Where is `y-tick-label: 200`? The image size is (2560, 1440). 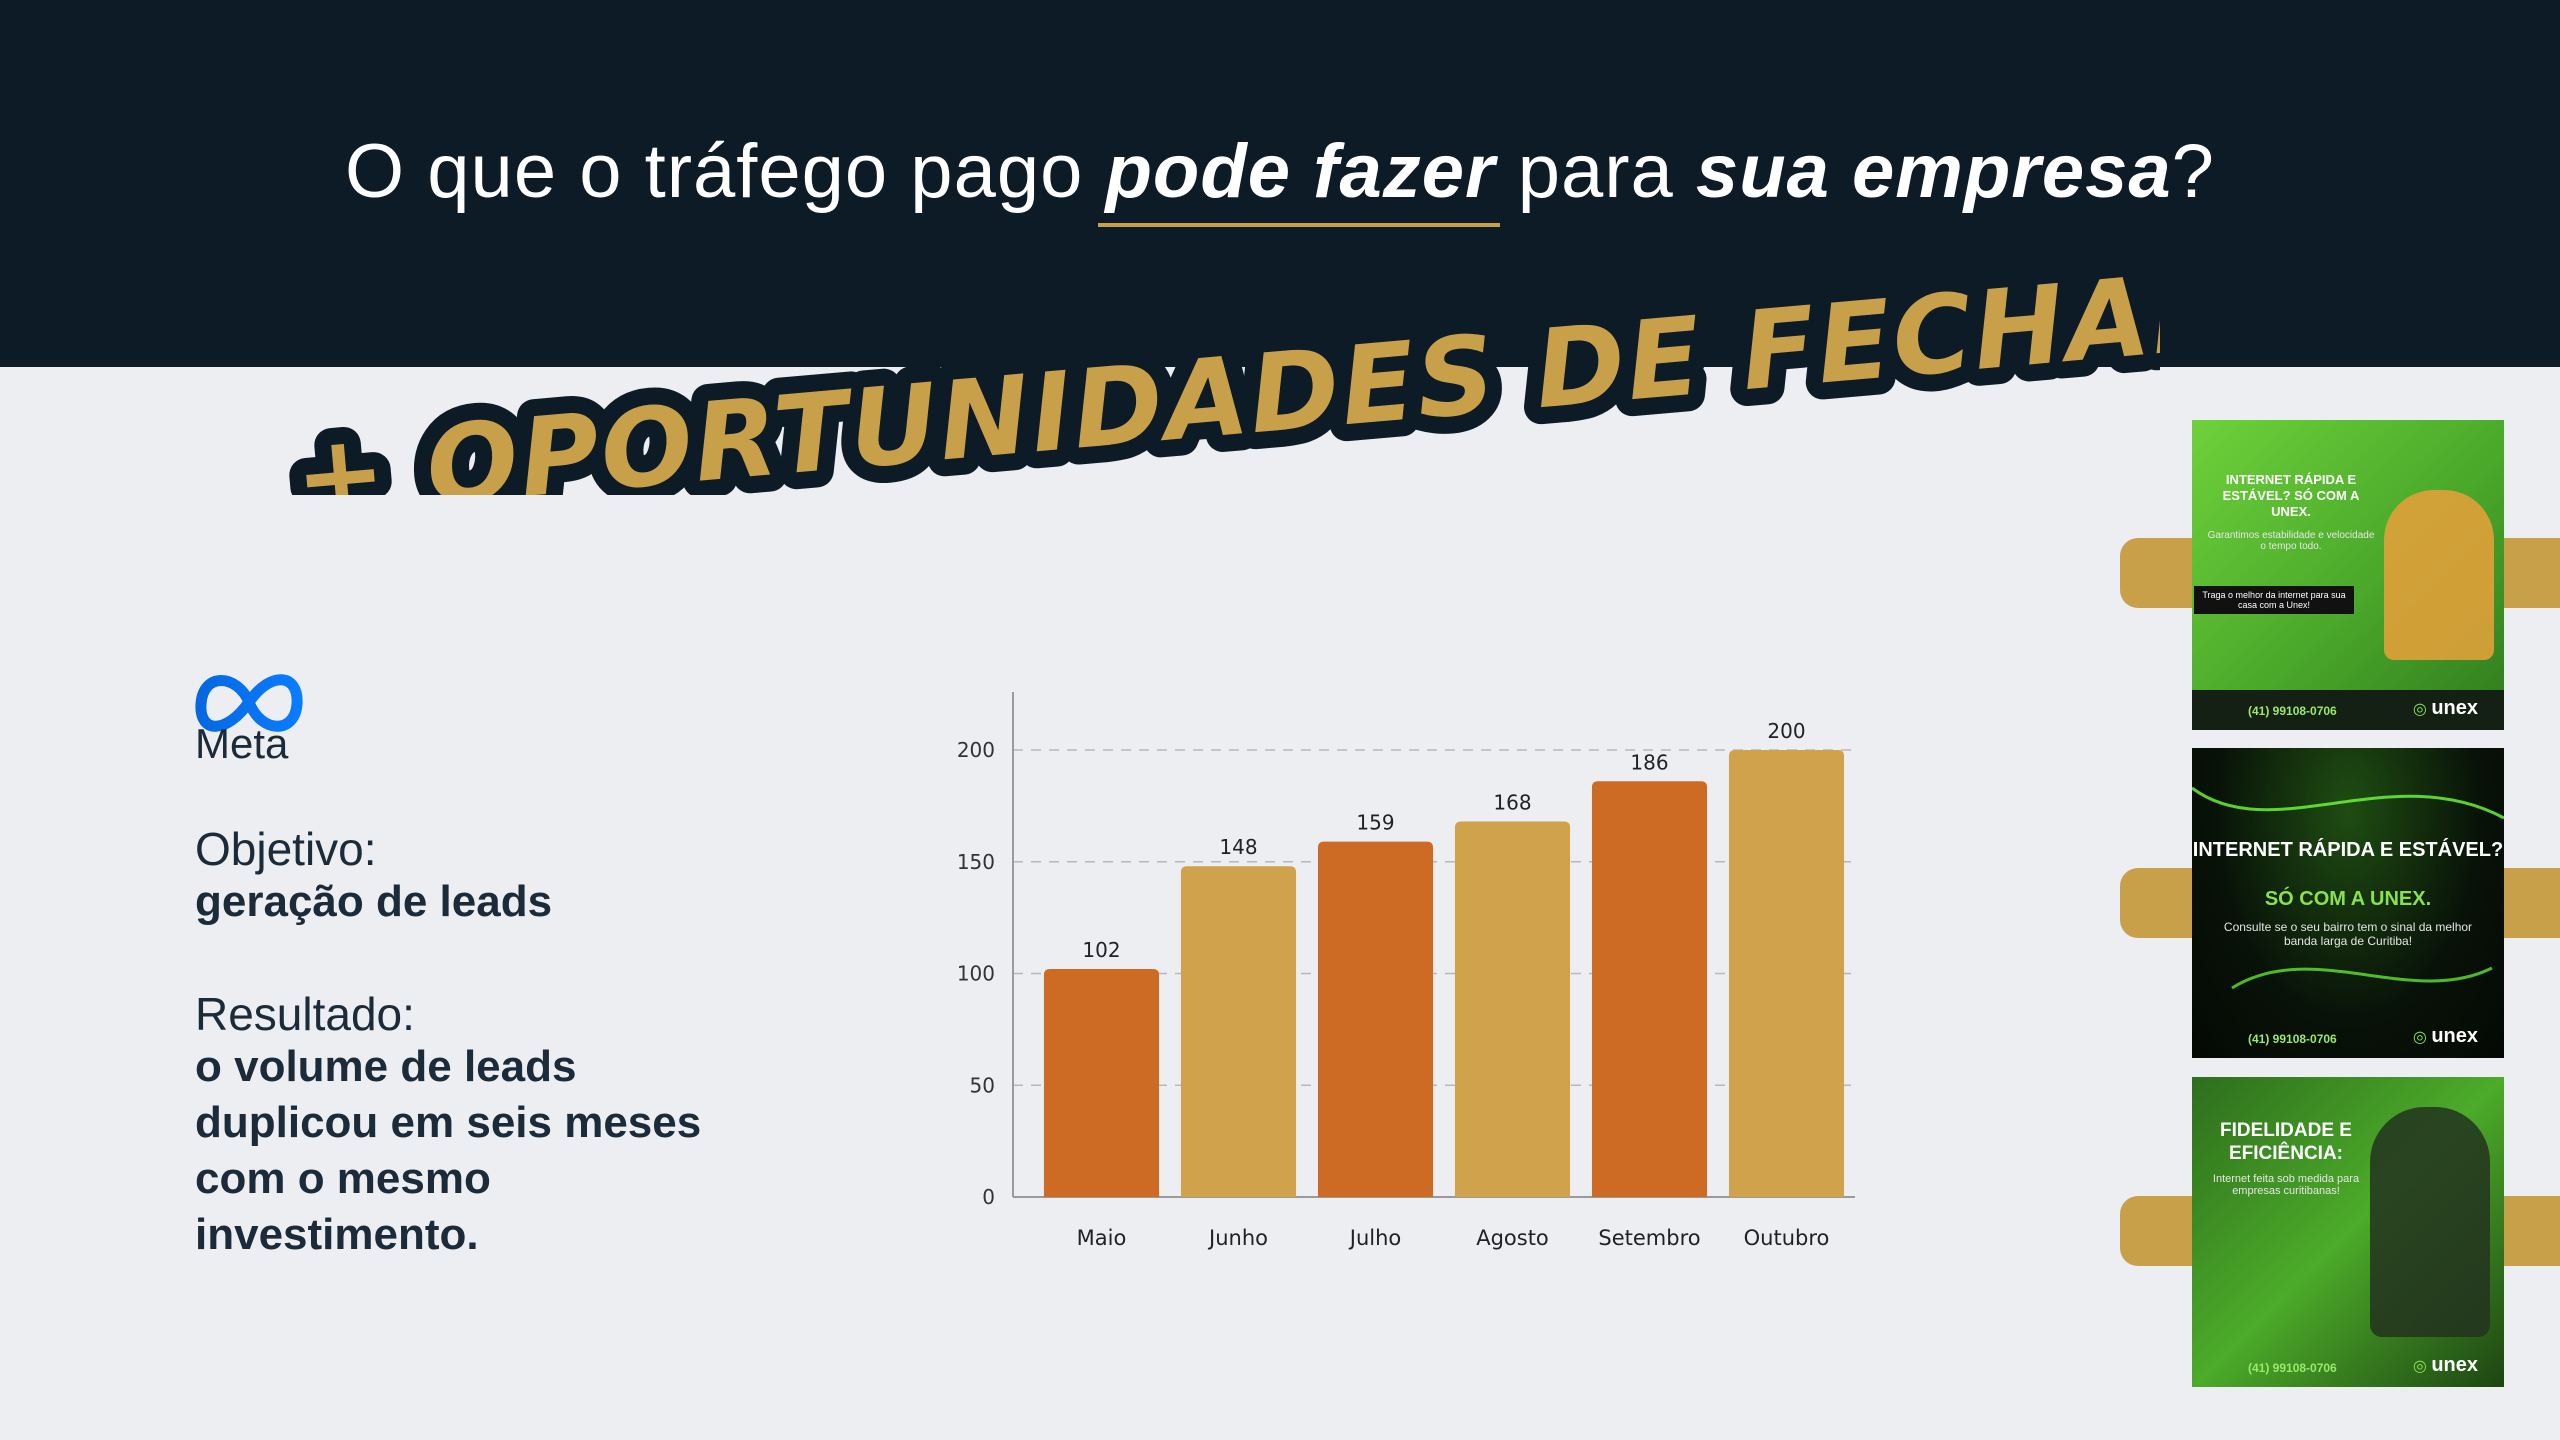 y-tick-label: 200 is located at coordinates (976, 750).